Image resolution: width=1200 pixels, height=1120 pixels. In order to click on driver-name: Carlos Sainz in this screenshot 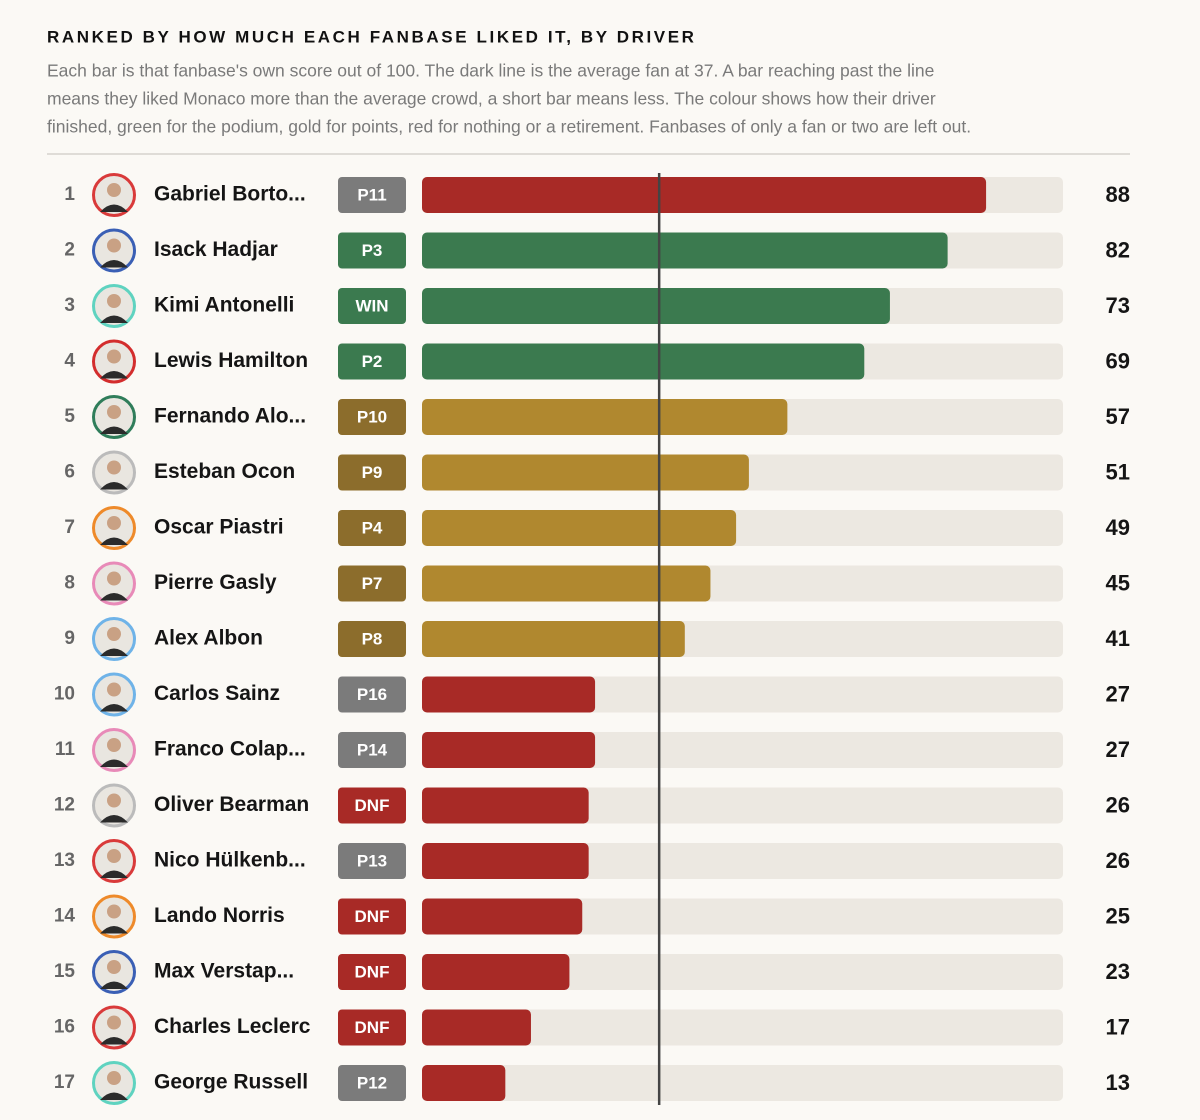, I will do `click(217, 693)`.